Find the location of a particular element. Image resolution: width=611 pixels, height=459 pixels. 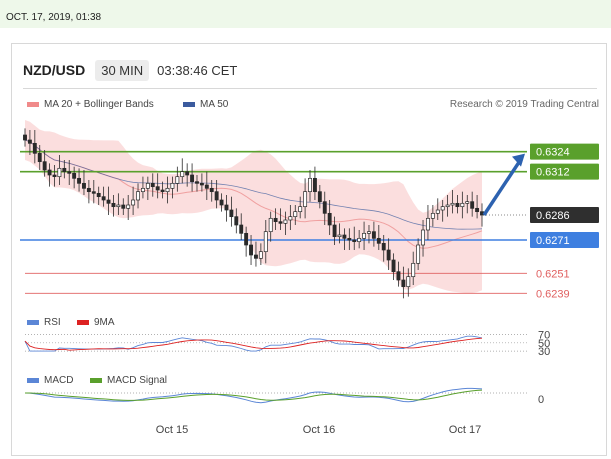

timeframe-badge: 30 MIN is located at coordinates (122, 70).